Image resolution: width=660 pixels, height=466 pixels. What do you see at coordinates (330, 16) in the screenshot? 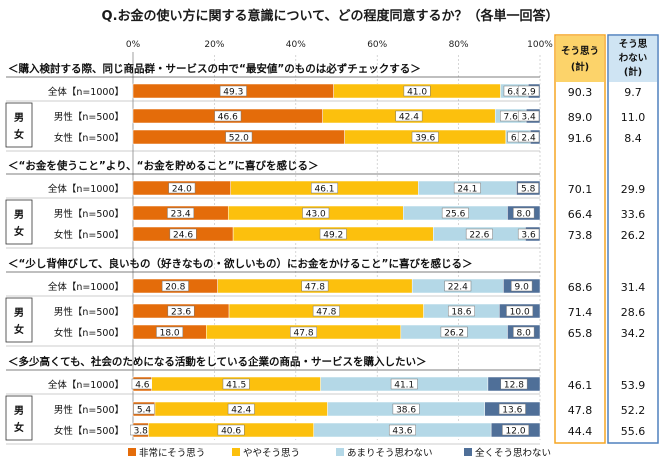
I see `chart-title: Q.お金の使い方に関する意識について、どの程度同意するか？（各単一回答）` at bounding box center [330, 16].